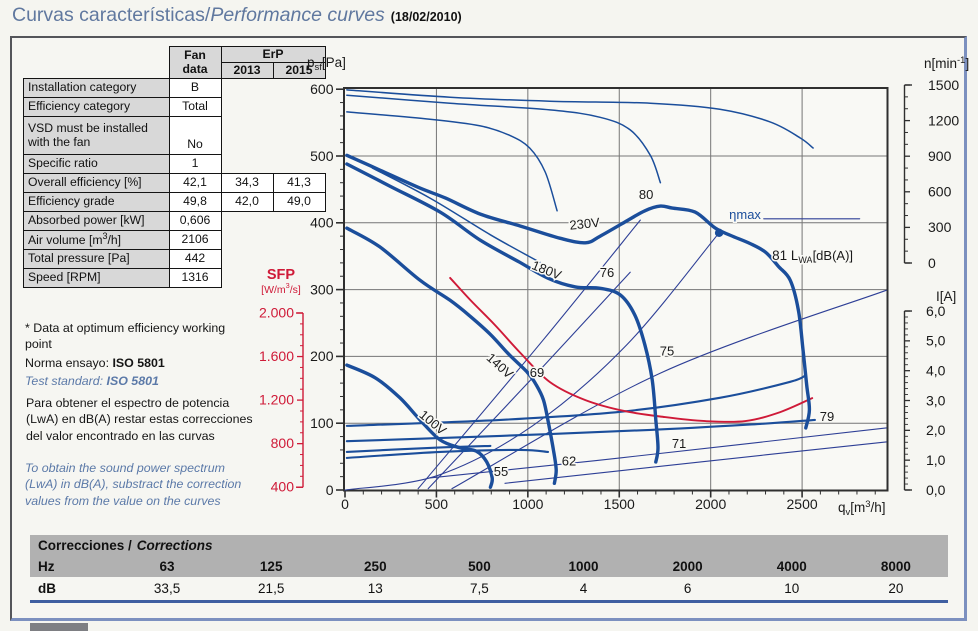 The image size is (978, 631). I want to click on fan-table-row: Overall efficiency [%] 42,1 34,3 41,3, so click(174, 182).